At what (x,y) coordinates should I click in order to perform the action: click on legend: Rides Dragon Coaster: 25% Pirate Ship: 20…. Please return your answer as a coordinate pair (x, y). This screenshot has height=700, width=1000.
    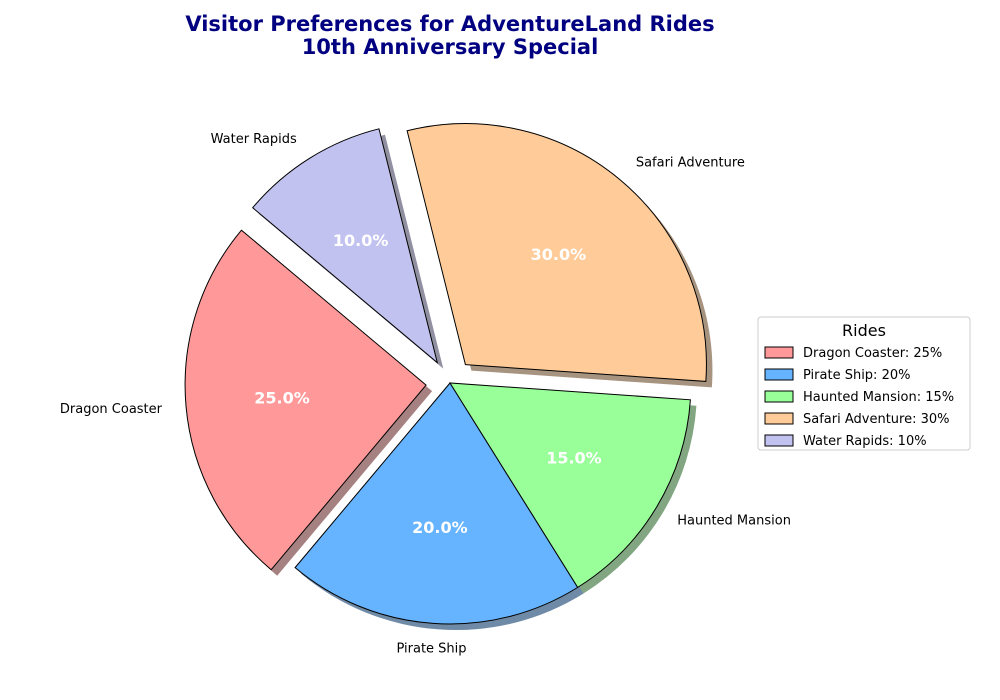
    Looking at the image, I should click on (864, 383).